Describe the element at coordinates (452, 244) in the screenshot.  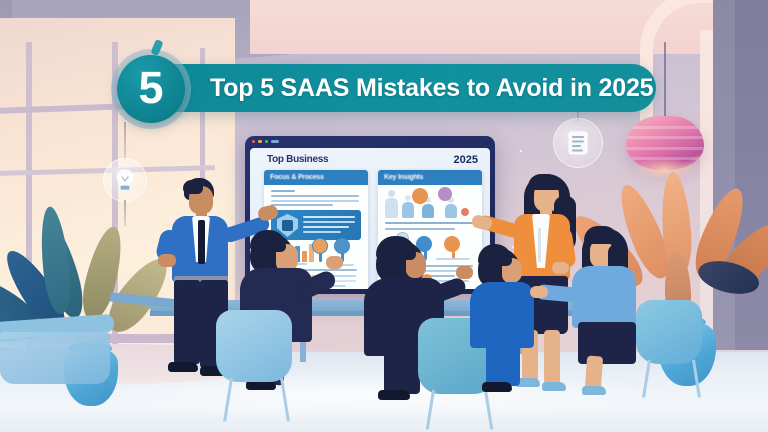
I see `gear-orb-icon` at that location.